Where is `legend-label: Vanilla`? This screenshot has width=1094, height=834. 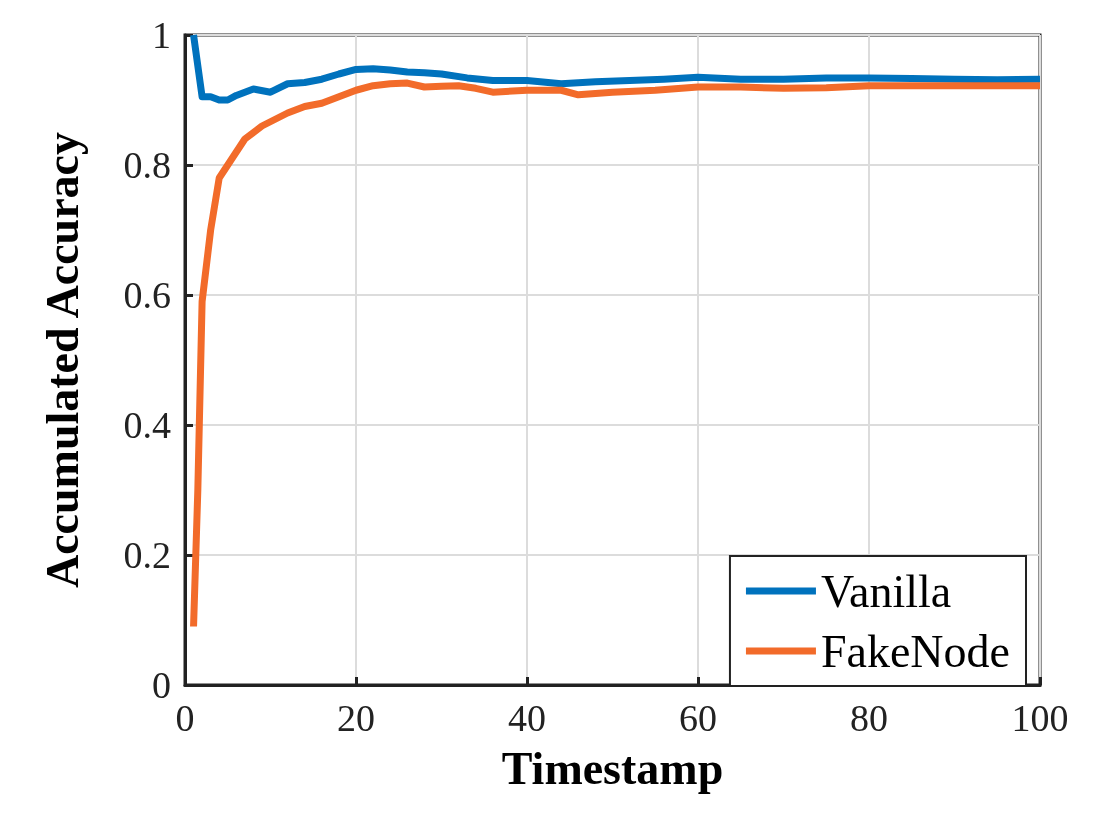
legend-label: Vanilla is located at coordinates (886, 591).